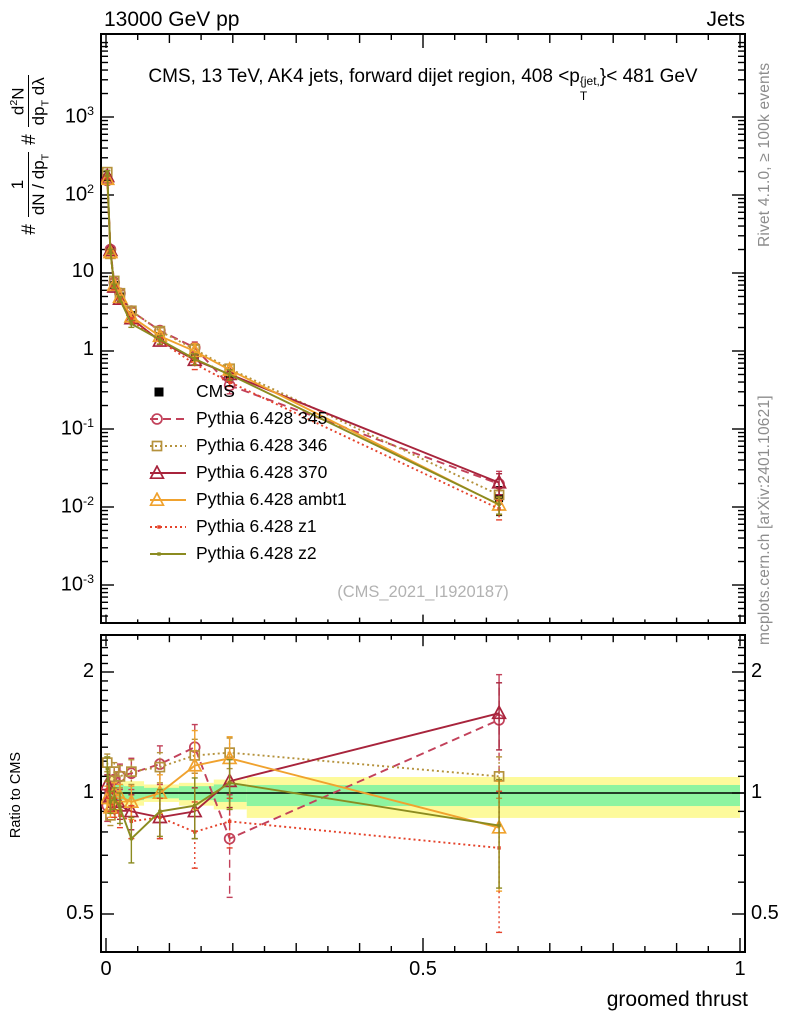 This screenshot has height=1024, width=786. What do you see at coordinates (88, 792) in the screenshot?
I see `ratio-y-tick-label-left: 1` at bounding box center [88, 792].